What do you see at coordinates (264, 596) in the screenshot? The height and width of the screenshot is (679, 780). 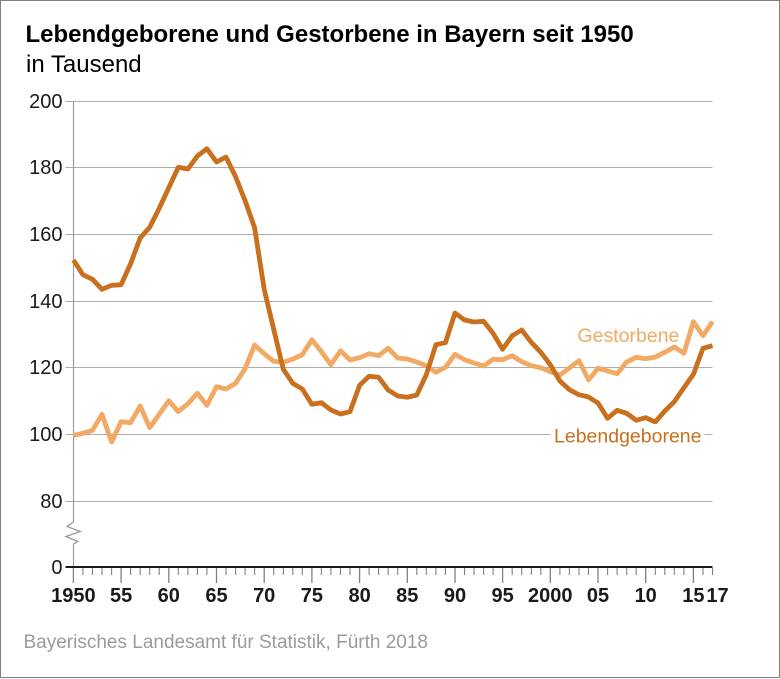 I see `svg-text: 70` at bounding box center [264, 596].